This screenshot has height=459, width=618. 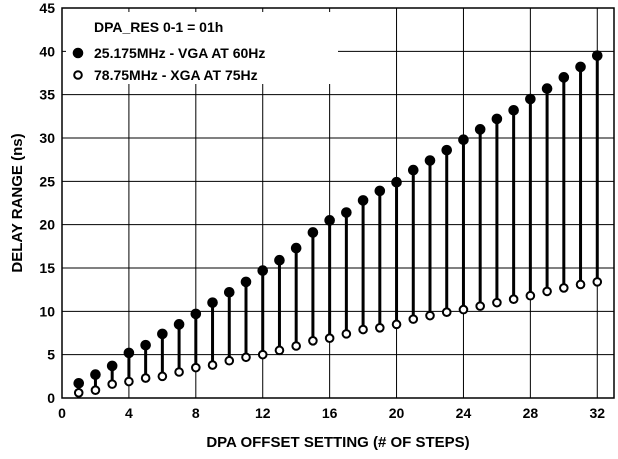 I want to click on legend-title: DPA_RES 0-1 = 01h, so click(x=158, y=27).